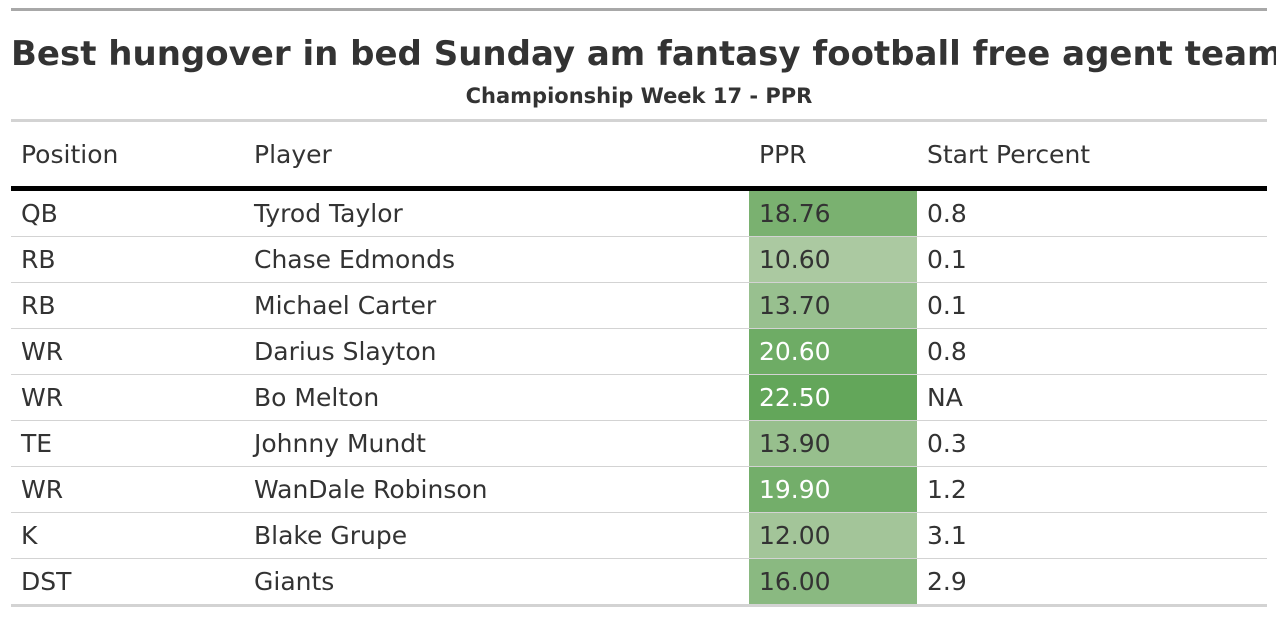 The width and height of the screenshot is (1276, 632). I want to click on cell-position: DST, so click(127, 582).